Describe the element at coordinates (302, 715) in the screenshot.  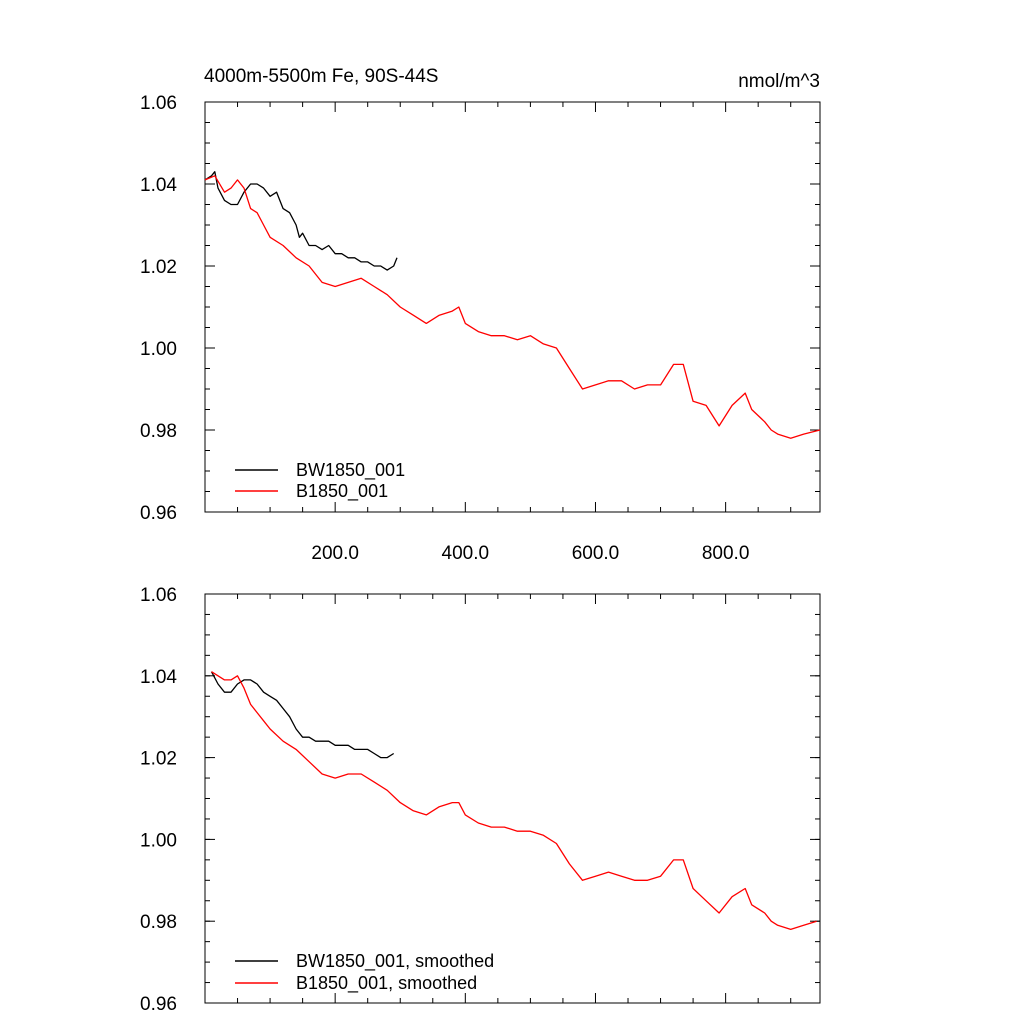
I see `series-line-bw1850-001-smoothed` at that location.